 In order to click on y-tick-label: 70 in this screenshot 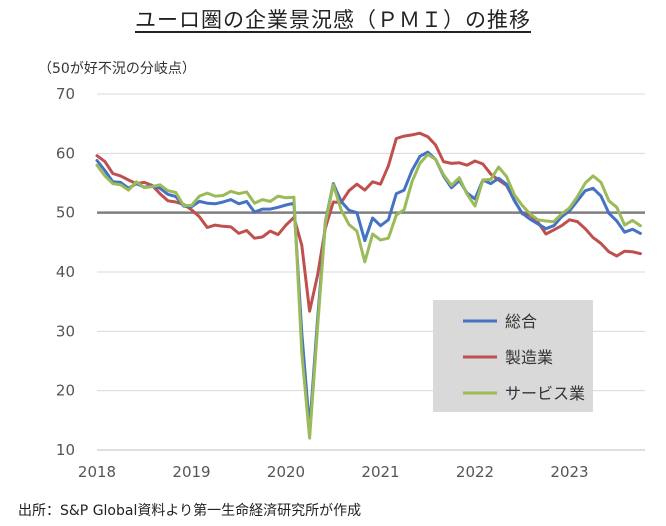, I will do `click(65, 94)`.